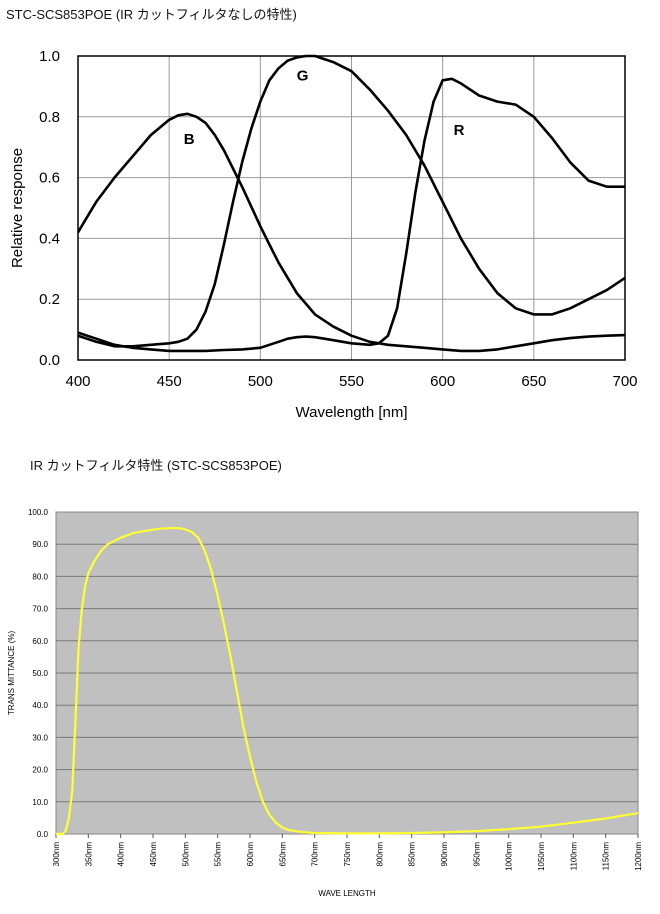 Image resolution: width=660 pixels, height=914 pixels. Describe the element at coordinates (347, 854) in the screenshot. I see `x-tick-label: 750nm` at that location.